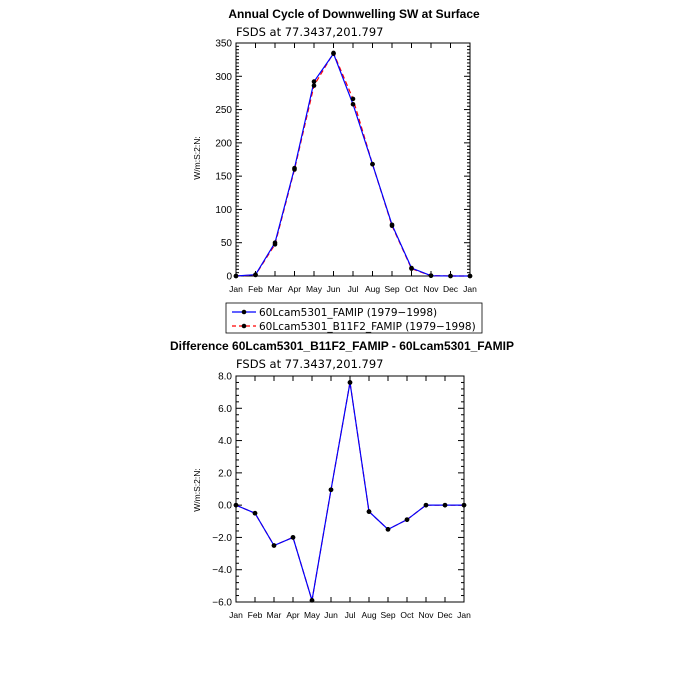  What do you see at coordinates (225, 441) in the screenshot?
I see `y-tick-label: 4.0` at bounding box center [225, 441].